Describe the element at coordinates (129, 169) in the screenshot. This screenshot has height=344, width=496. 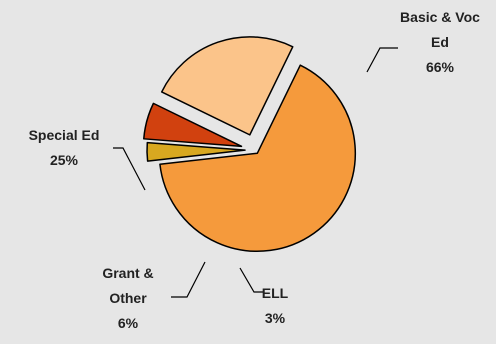
I see `leader-line-special-ed` at that location.